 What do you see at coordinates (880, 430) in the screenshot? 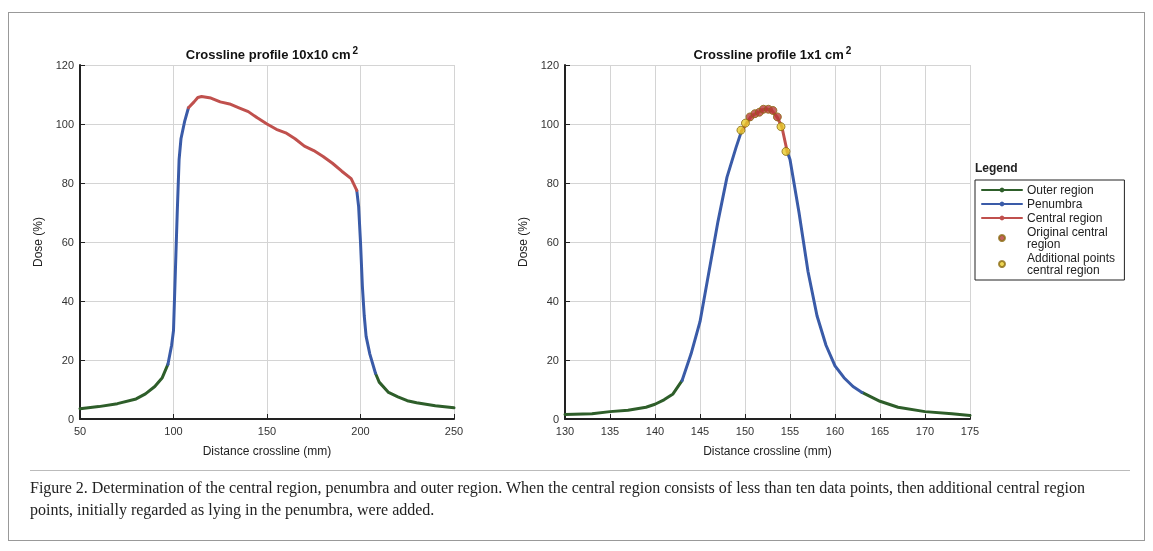
I see `x-tick-label: 165` at bounding box center [880, 430].